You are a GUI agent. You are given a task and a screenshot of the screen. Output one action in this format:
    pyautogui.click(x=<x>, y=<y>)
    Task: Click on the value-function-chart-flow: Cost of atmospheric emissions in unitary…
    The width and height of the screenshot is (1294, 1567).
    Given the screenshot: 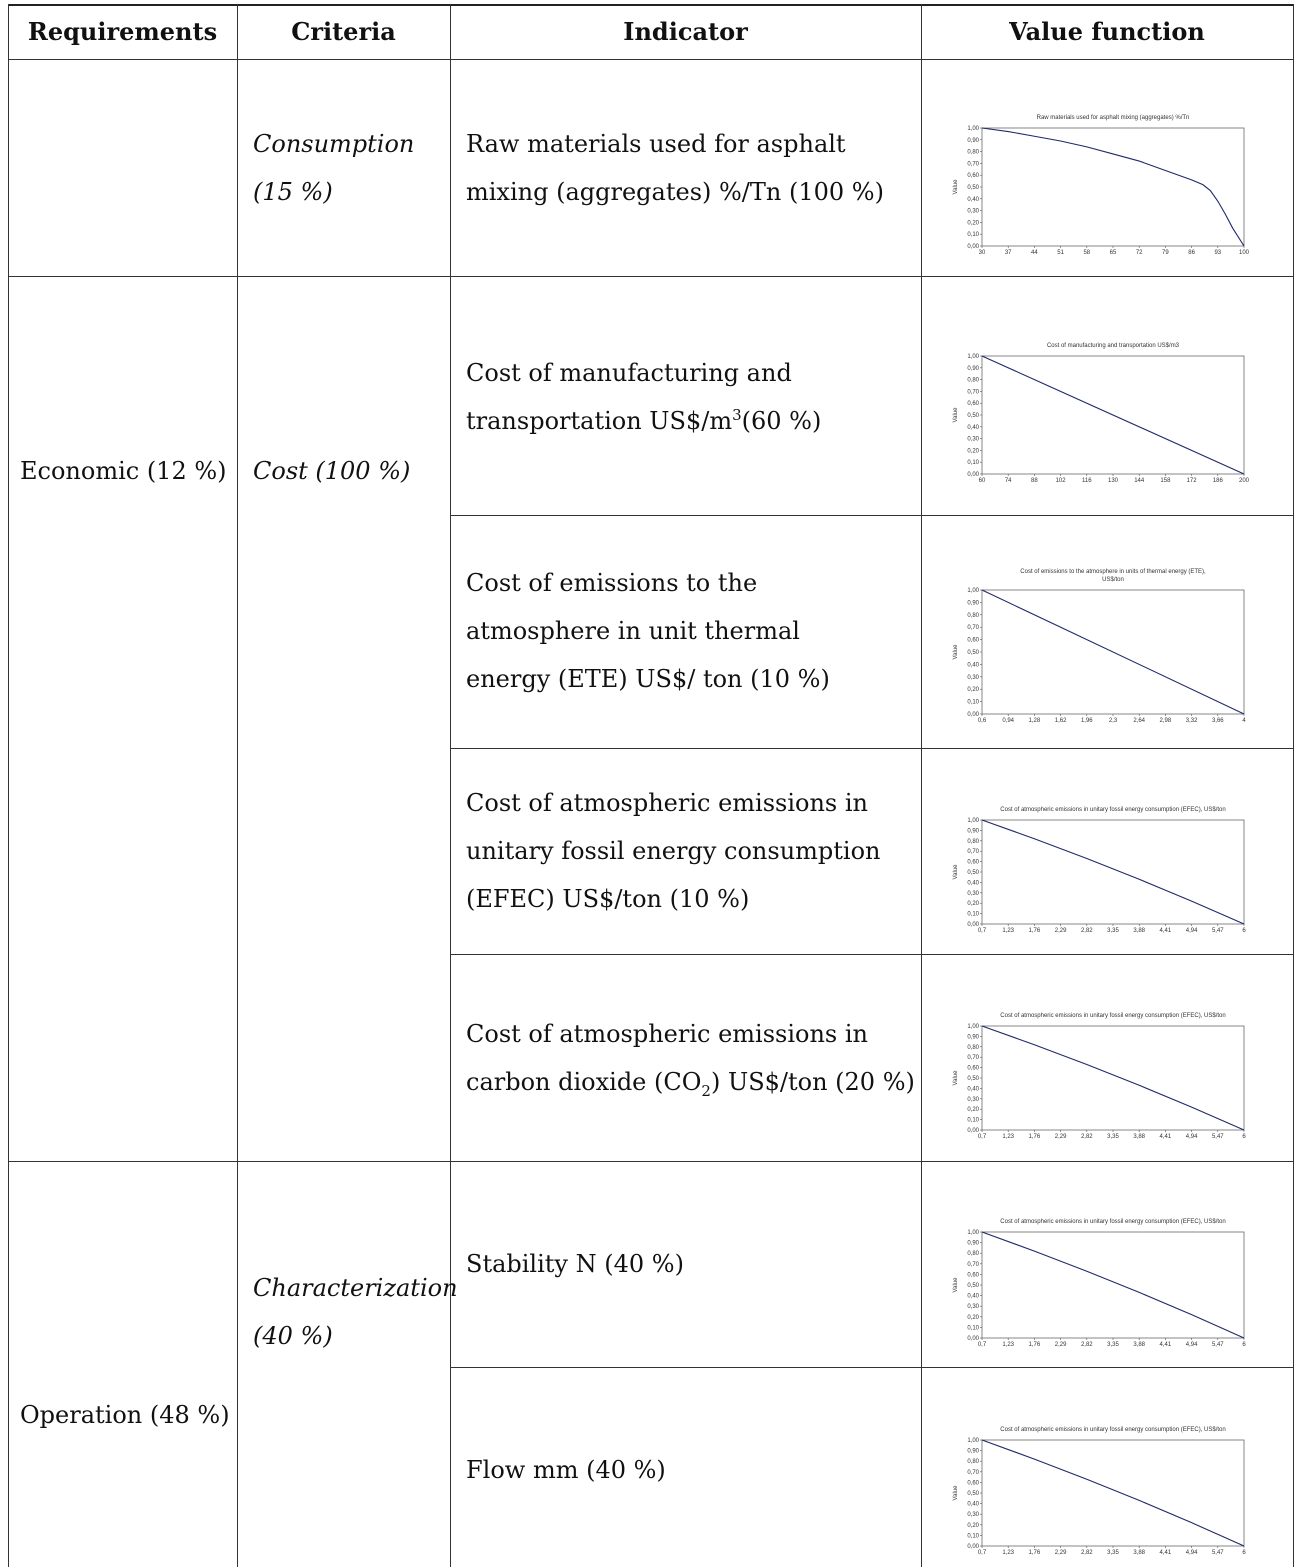 What is the action you would take?
    pyautogui.click(x=1099, y=1491)
    